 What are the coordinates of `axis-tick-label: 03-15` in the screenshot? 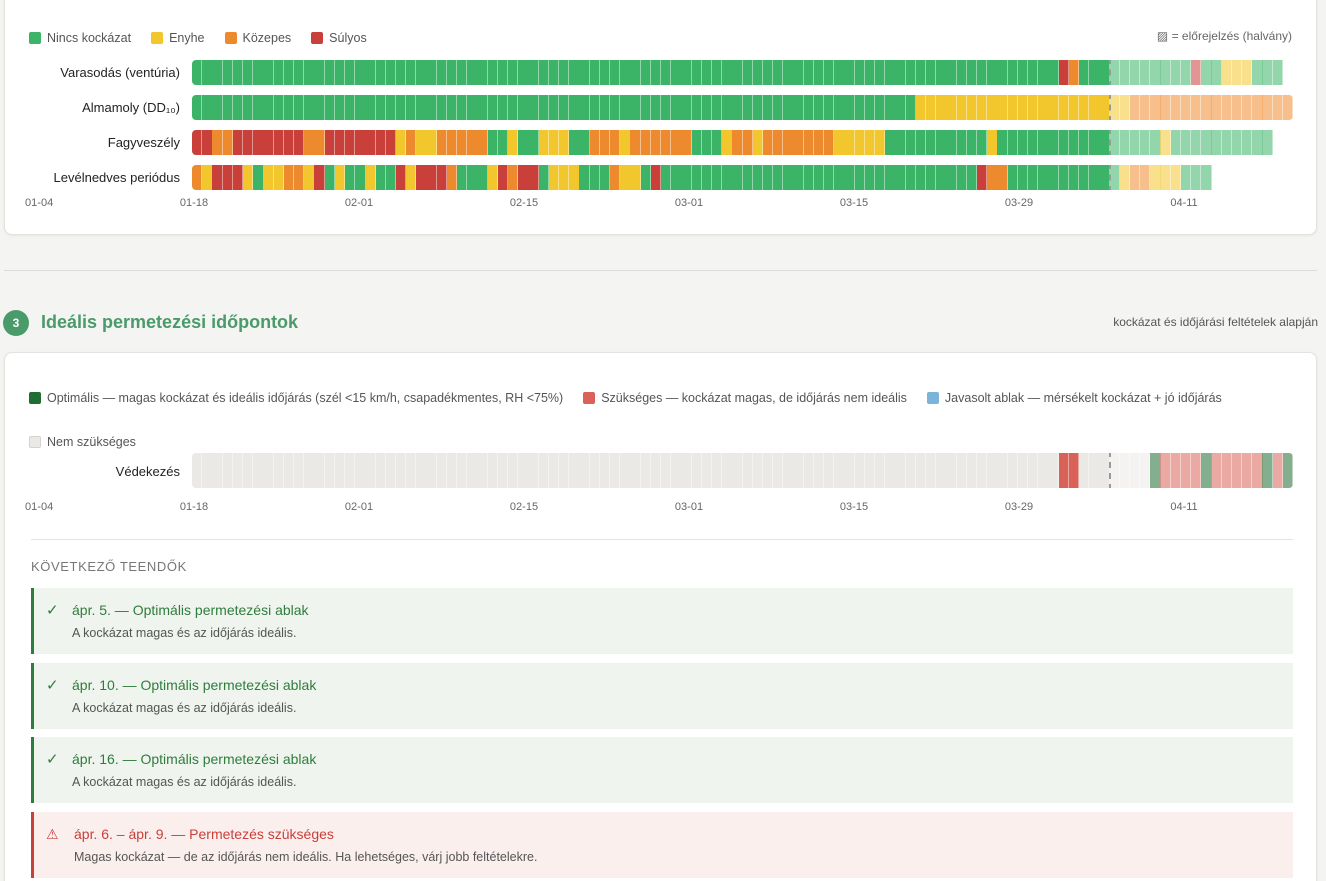 It's located at (854, 507).